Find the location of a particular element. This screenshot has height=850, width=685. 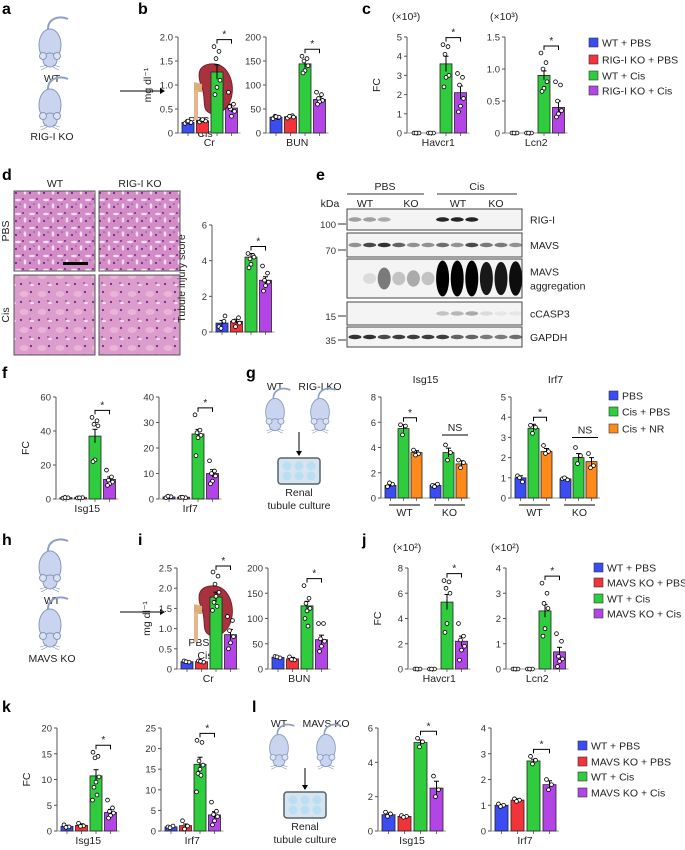

y-tick-label: 1.0 is located at coordinates (166, 86).